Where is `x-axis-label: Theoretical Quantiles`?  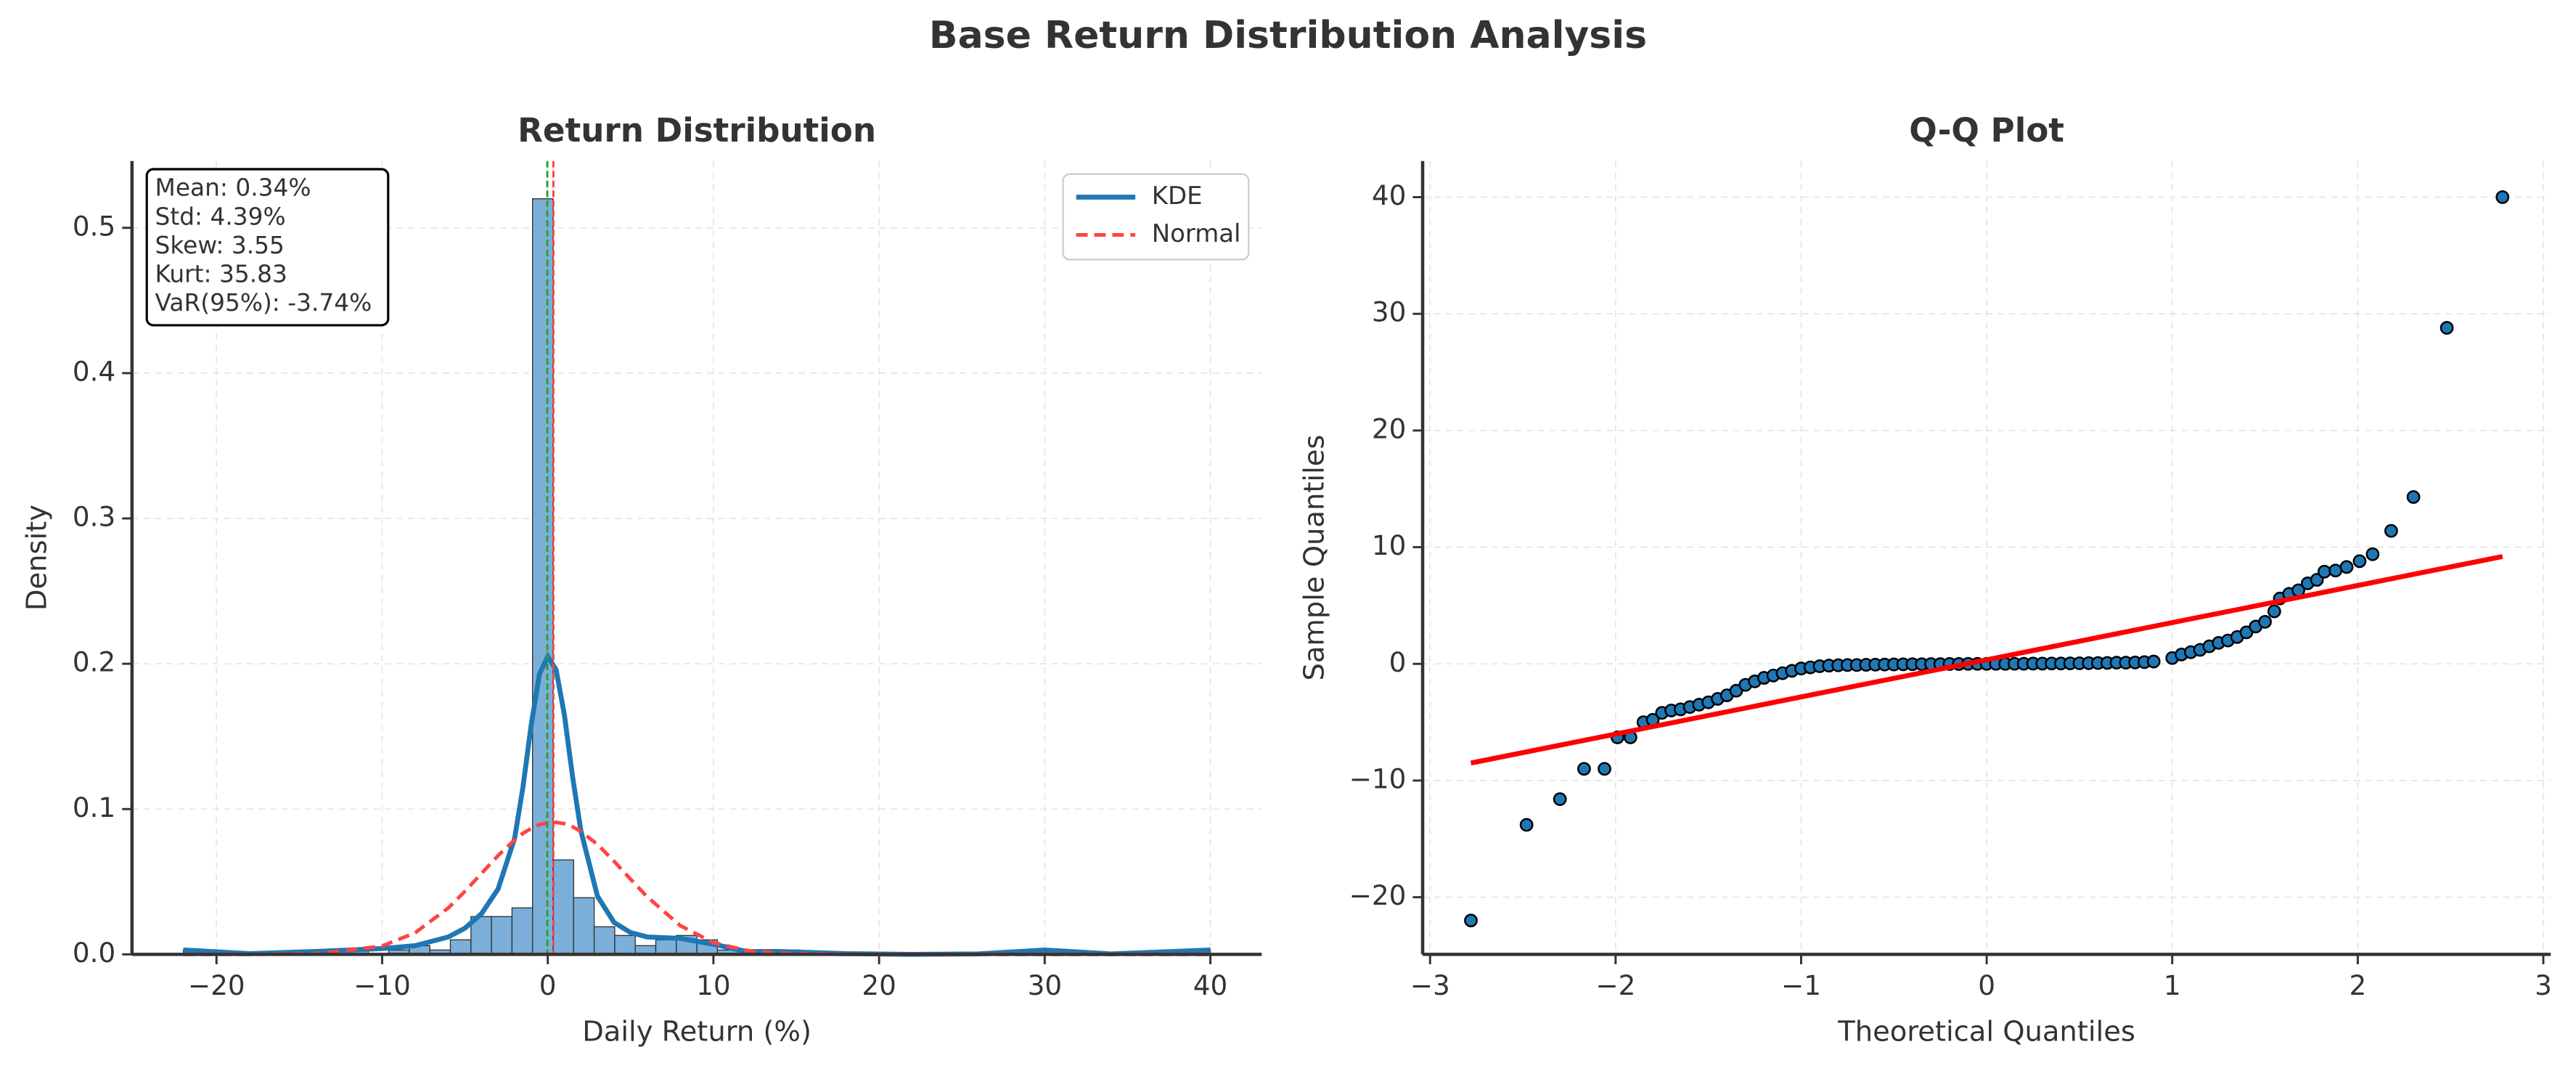
x-axis-label: Theoretical Quantiles is located at coordinates (1986, 1031).